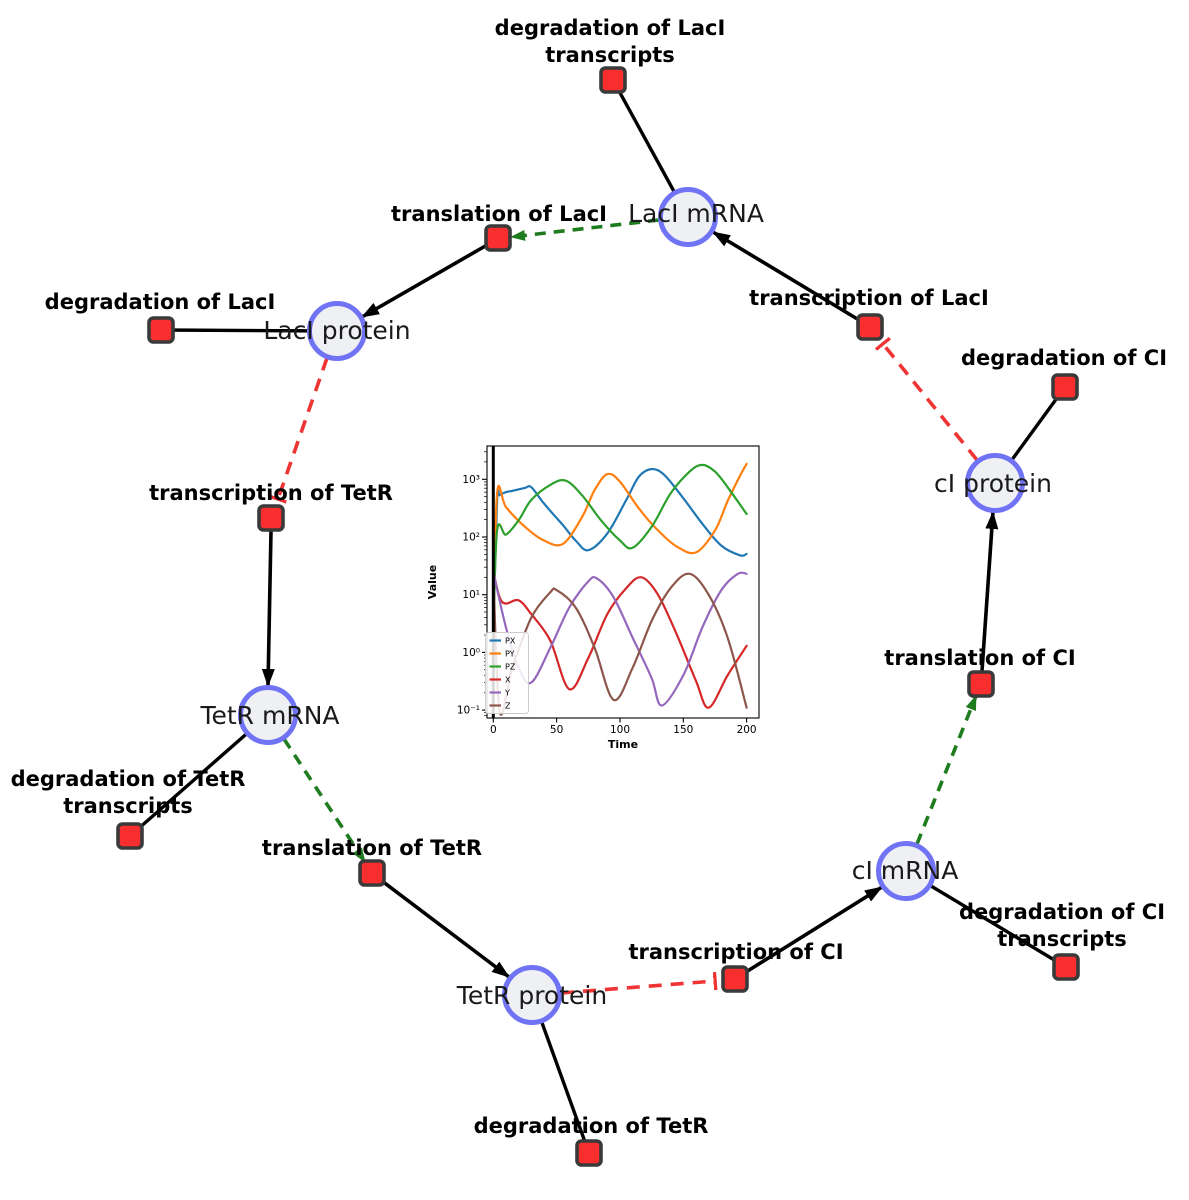 The width and height of the screenshot is (1189, 1200). I want to click on reaction-node-transcription-of-ci, so click(735, 979).